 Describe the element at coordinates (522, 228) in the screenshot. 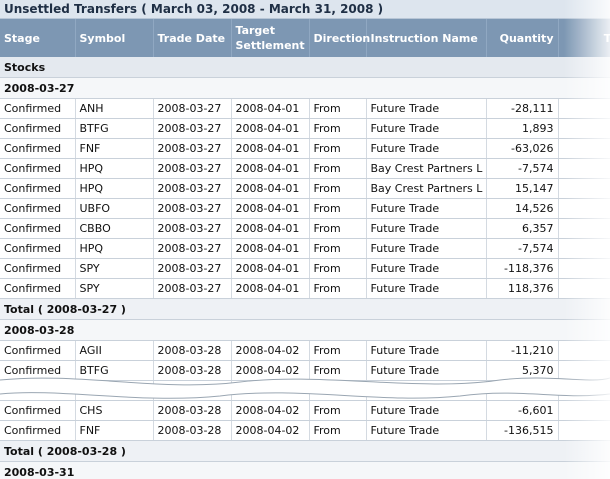

I see `quantity-cell: 6,357` at that location.